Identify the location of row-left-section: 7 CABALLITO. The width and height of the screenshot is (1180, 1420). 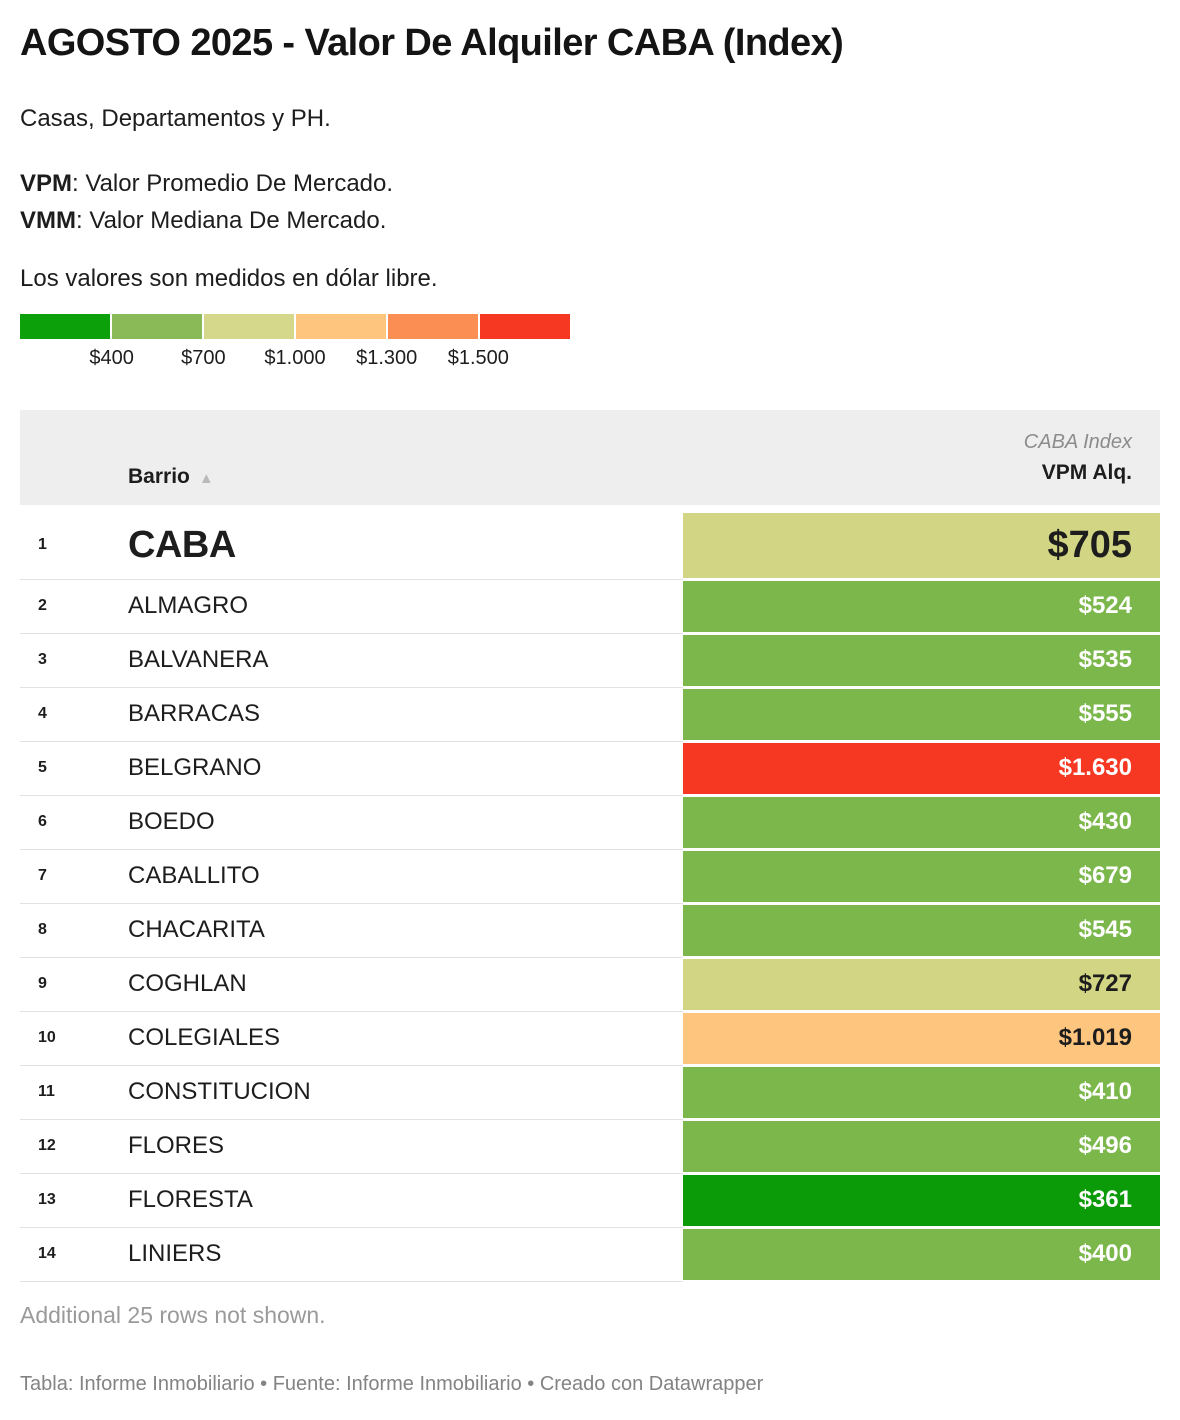
(351, 877).